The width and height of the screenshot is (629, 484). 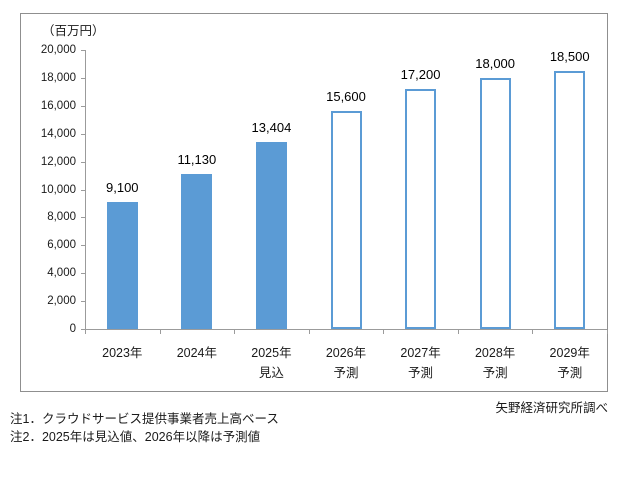 I want to click on footnote-2: 注2．2025年は見込値、2026年以降は予測値, so click(x=135, y=436).